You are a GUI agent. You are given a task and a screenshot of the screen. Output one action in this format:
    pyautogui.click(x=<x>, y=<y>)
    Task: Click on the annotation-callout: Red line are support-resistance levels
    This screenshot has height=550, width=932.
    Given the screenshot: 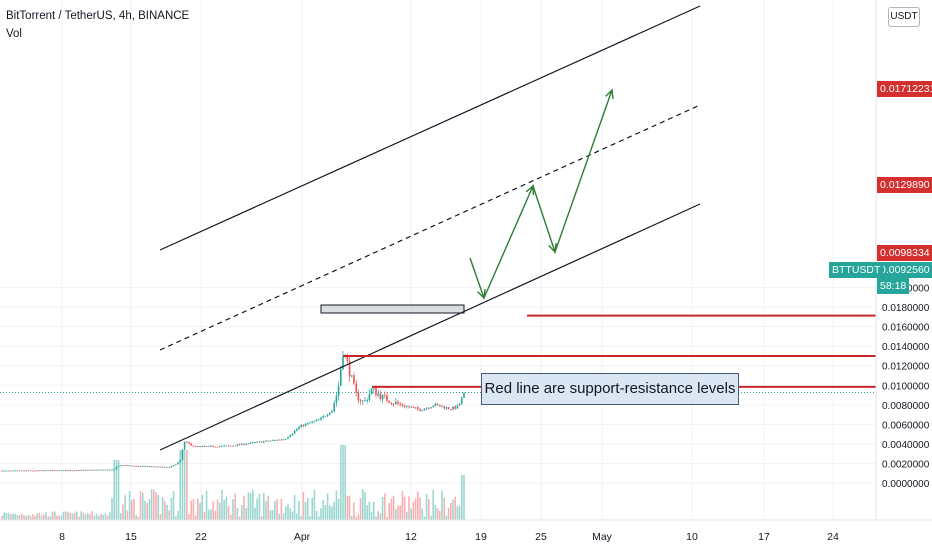 What is the action you would take?
    pyautogui.click(x=610, y=389)
    